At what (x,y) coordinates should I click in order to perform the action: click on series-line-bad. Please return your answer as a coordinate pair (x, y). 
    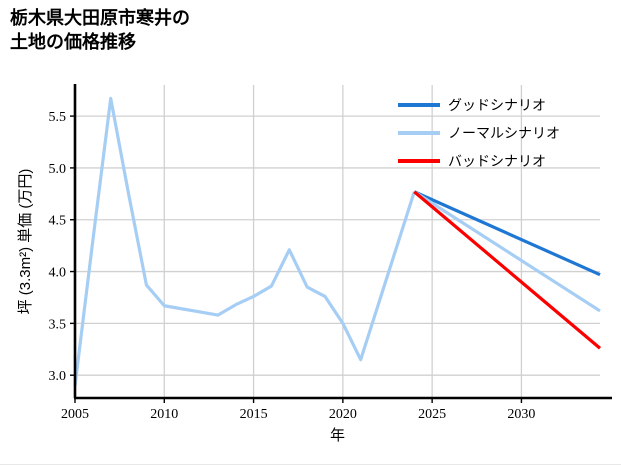
    Looking at the image, I should click on (507, 270).